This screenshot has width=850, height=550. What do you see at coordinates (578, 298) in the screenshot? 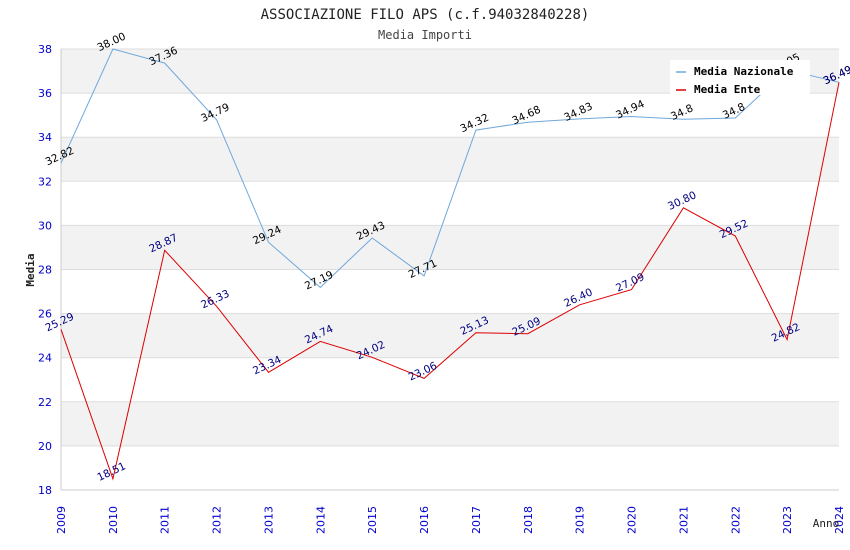
I see `data-label: 26.40` at bounding box center [578, 298].